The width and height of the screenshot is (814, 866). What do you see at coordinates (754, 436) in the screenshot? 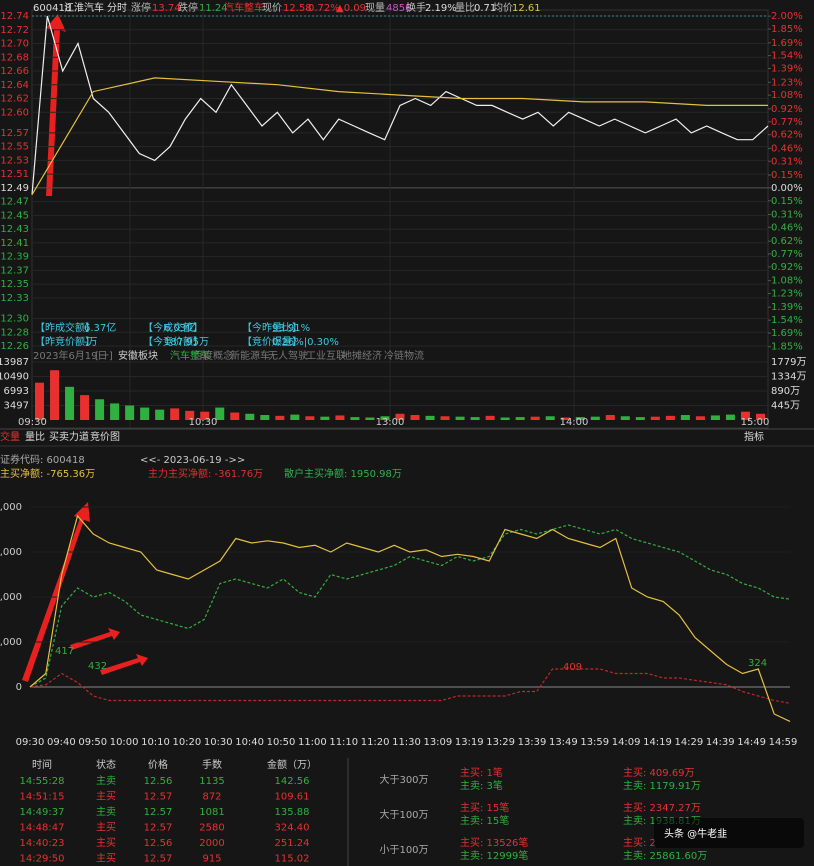
I see `tab: 指标` at bounding box center [754, 436].